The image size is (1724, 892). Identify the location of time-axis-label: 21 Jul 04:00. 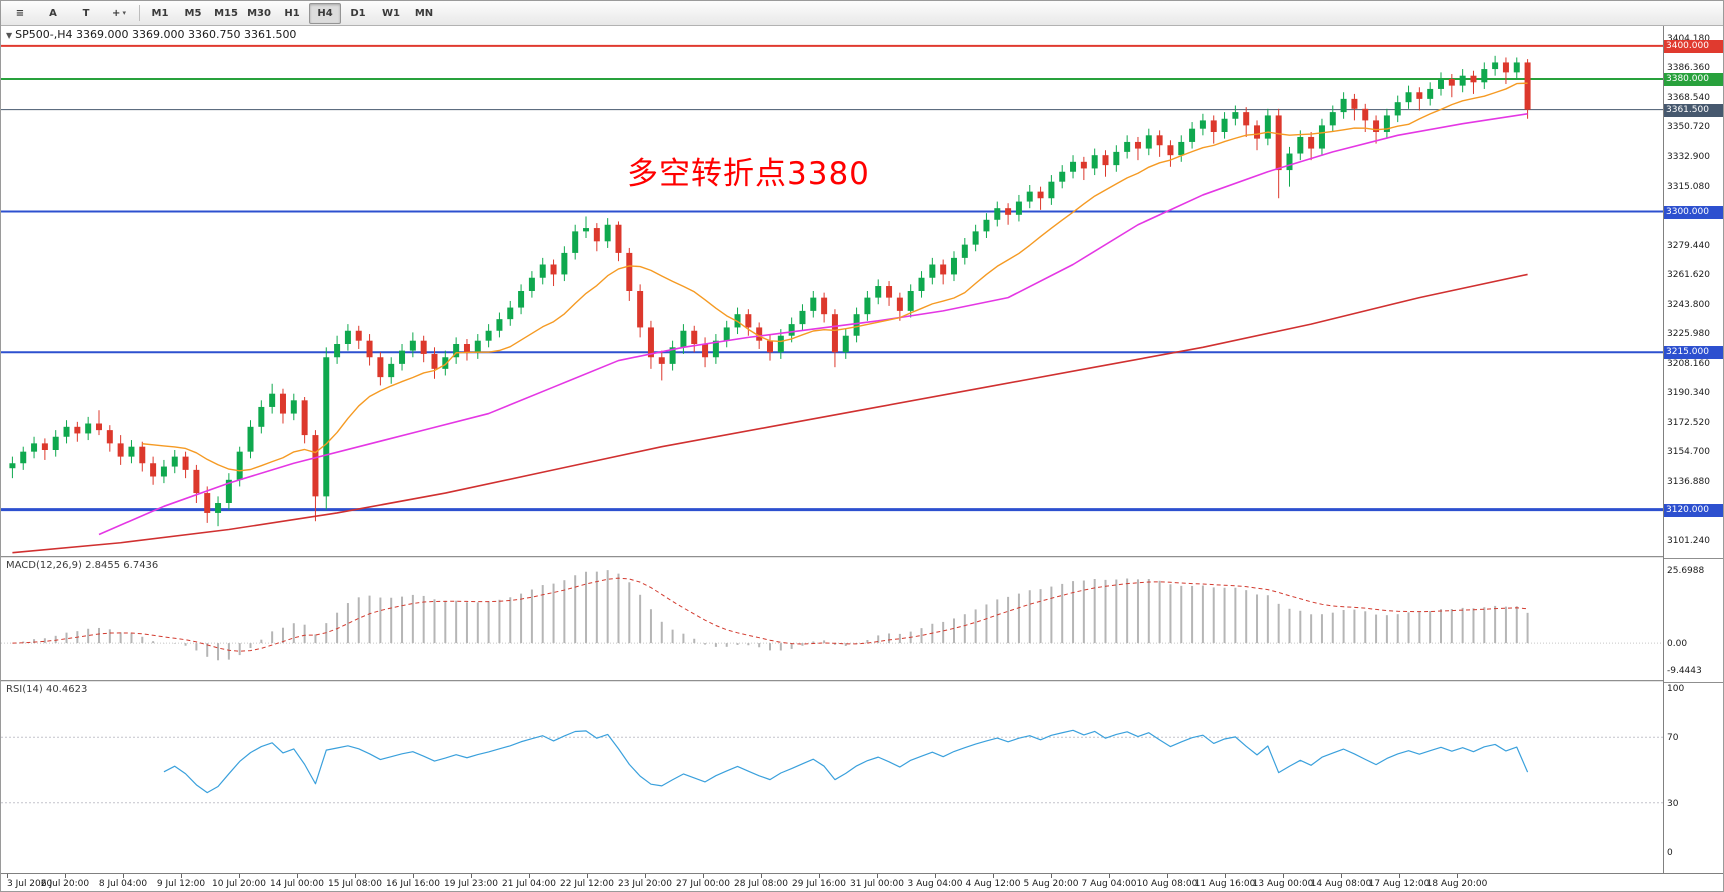
(529, 884).